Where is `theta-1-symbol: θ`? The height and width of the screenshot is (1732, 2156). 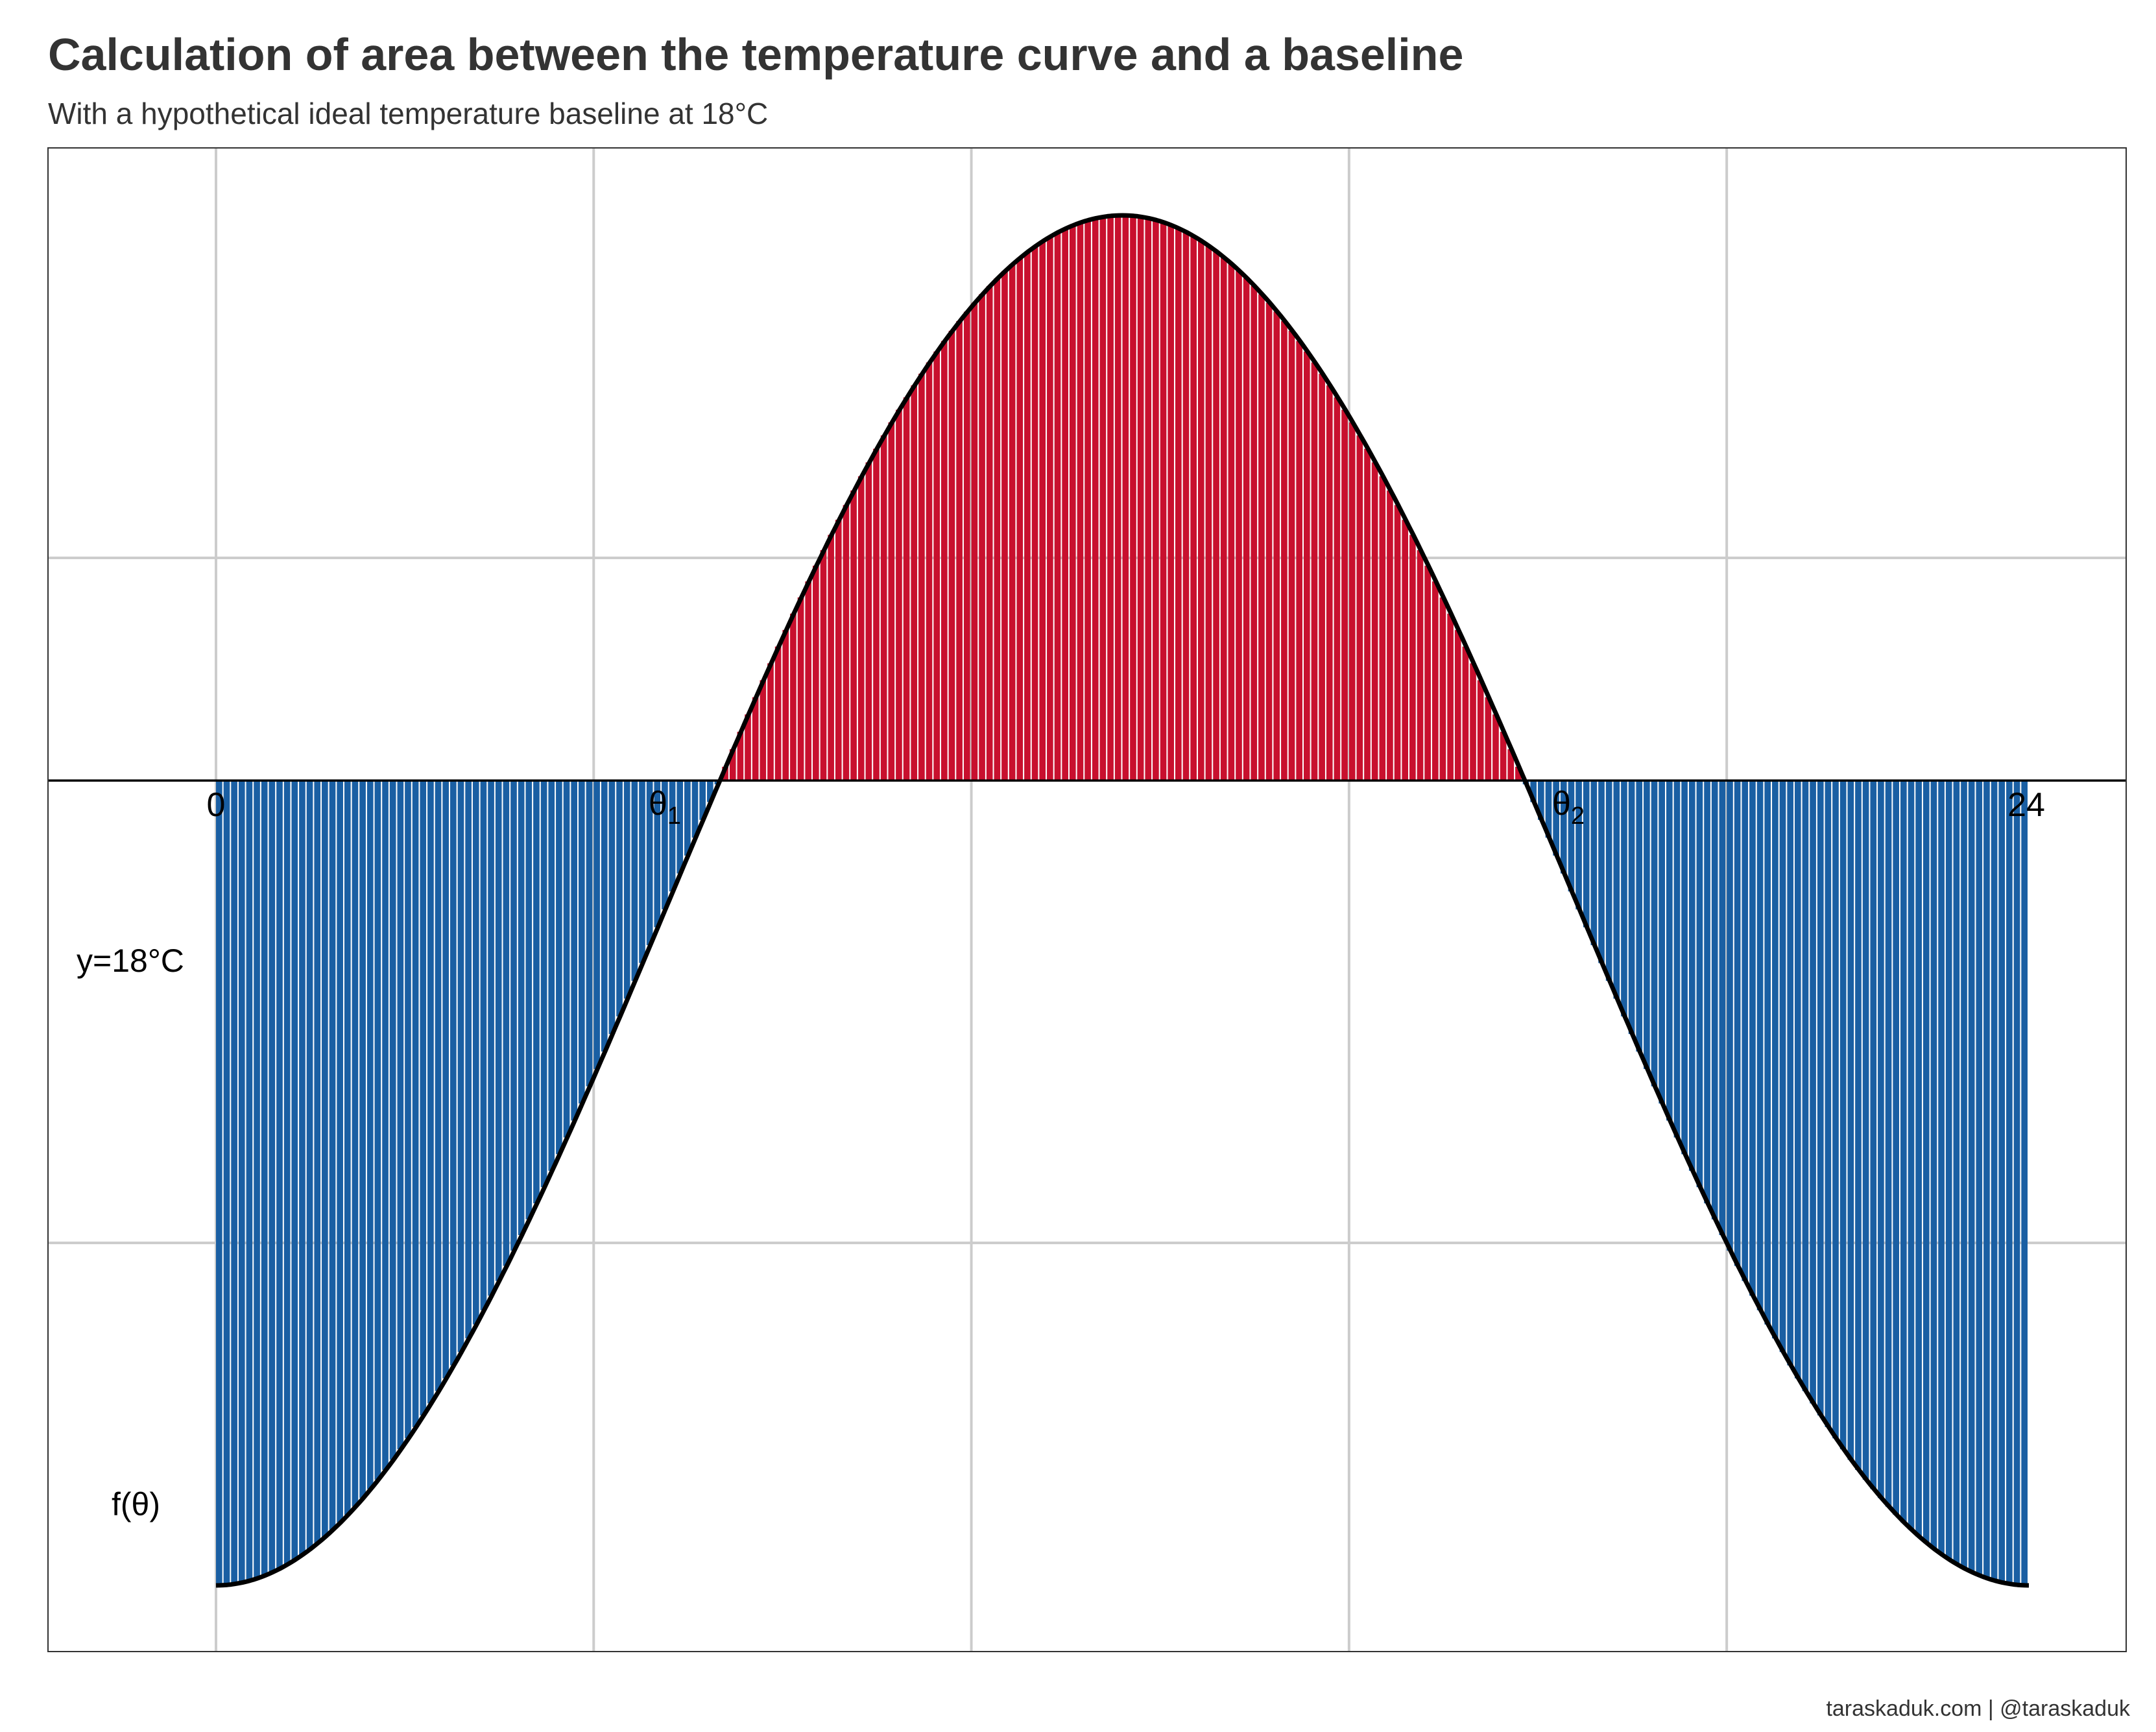
theta-1-symbol: θ is located at coordinates (658, 804).